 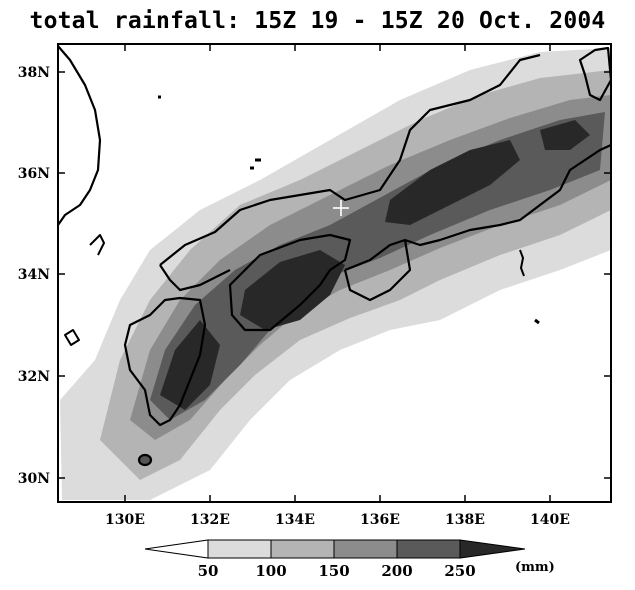 What do you see at coordinates (34, 174) in the screenshot?
I see `lat-label: 36N` at bounding box center [34, 174].